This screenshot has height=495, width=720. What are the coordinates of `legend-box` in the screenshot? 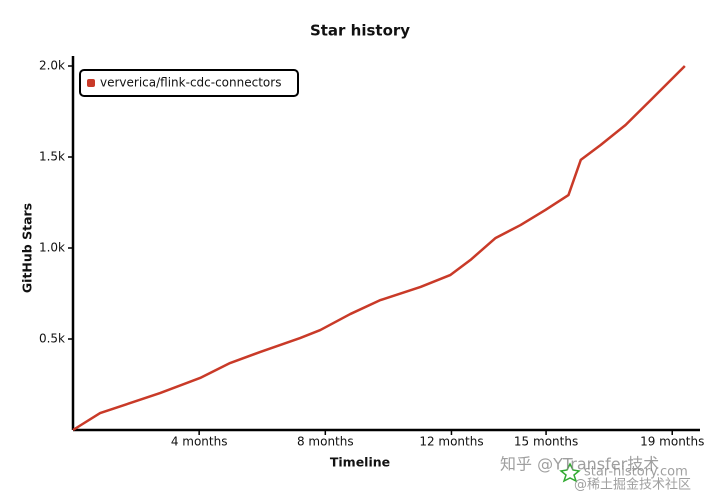 It's located at (189, 83).